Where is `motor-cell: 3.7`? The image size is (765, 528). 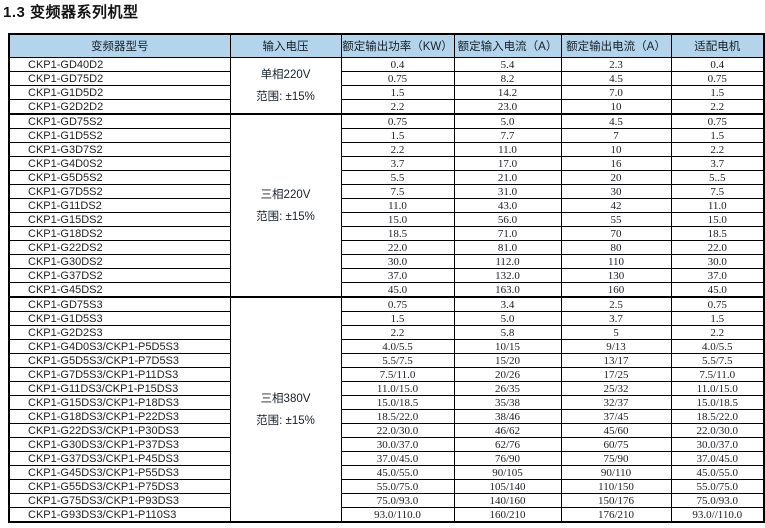
motor-cell: 3.7 is located at coordinates (717, 163).